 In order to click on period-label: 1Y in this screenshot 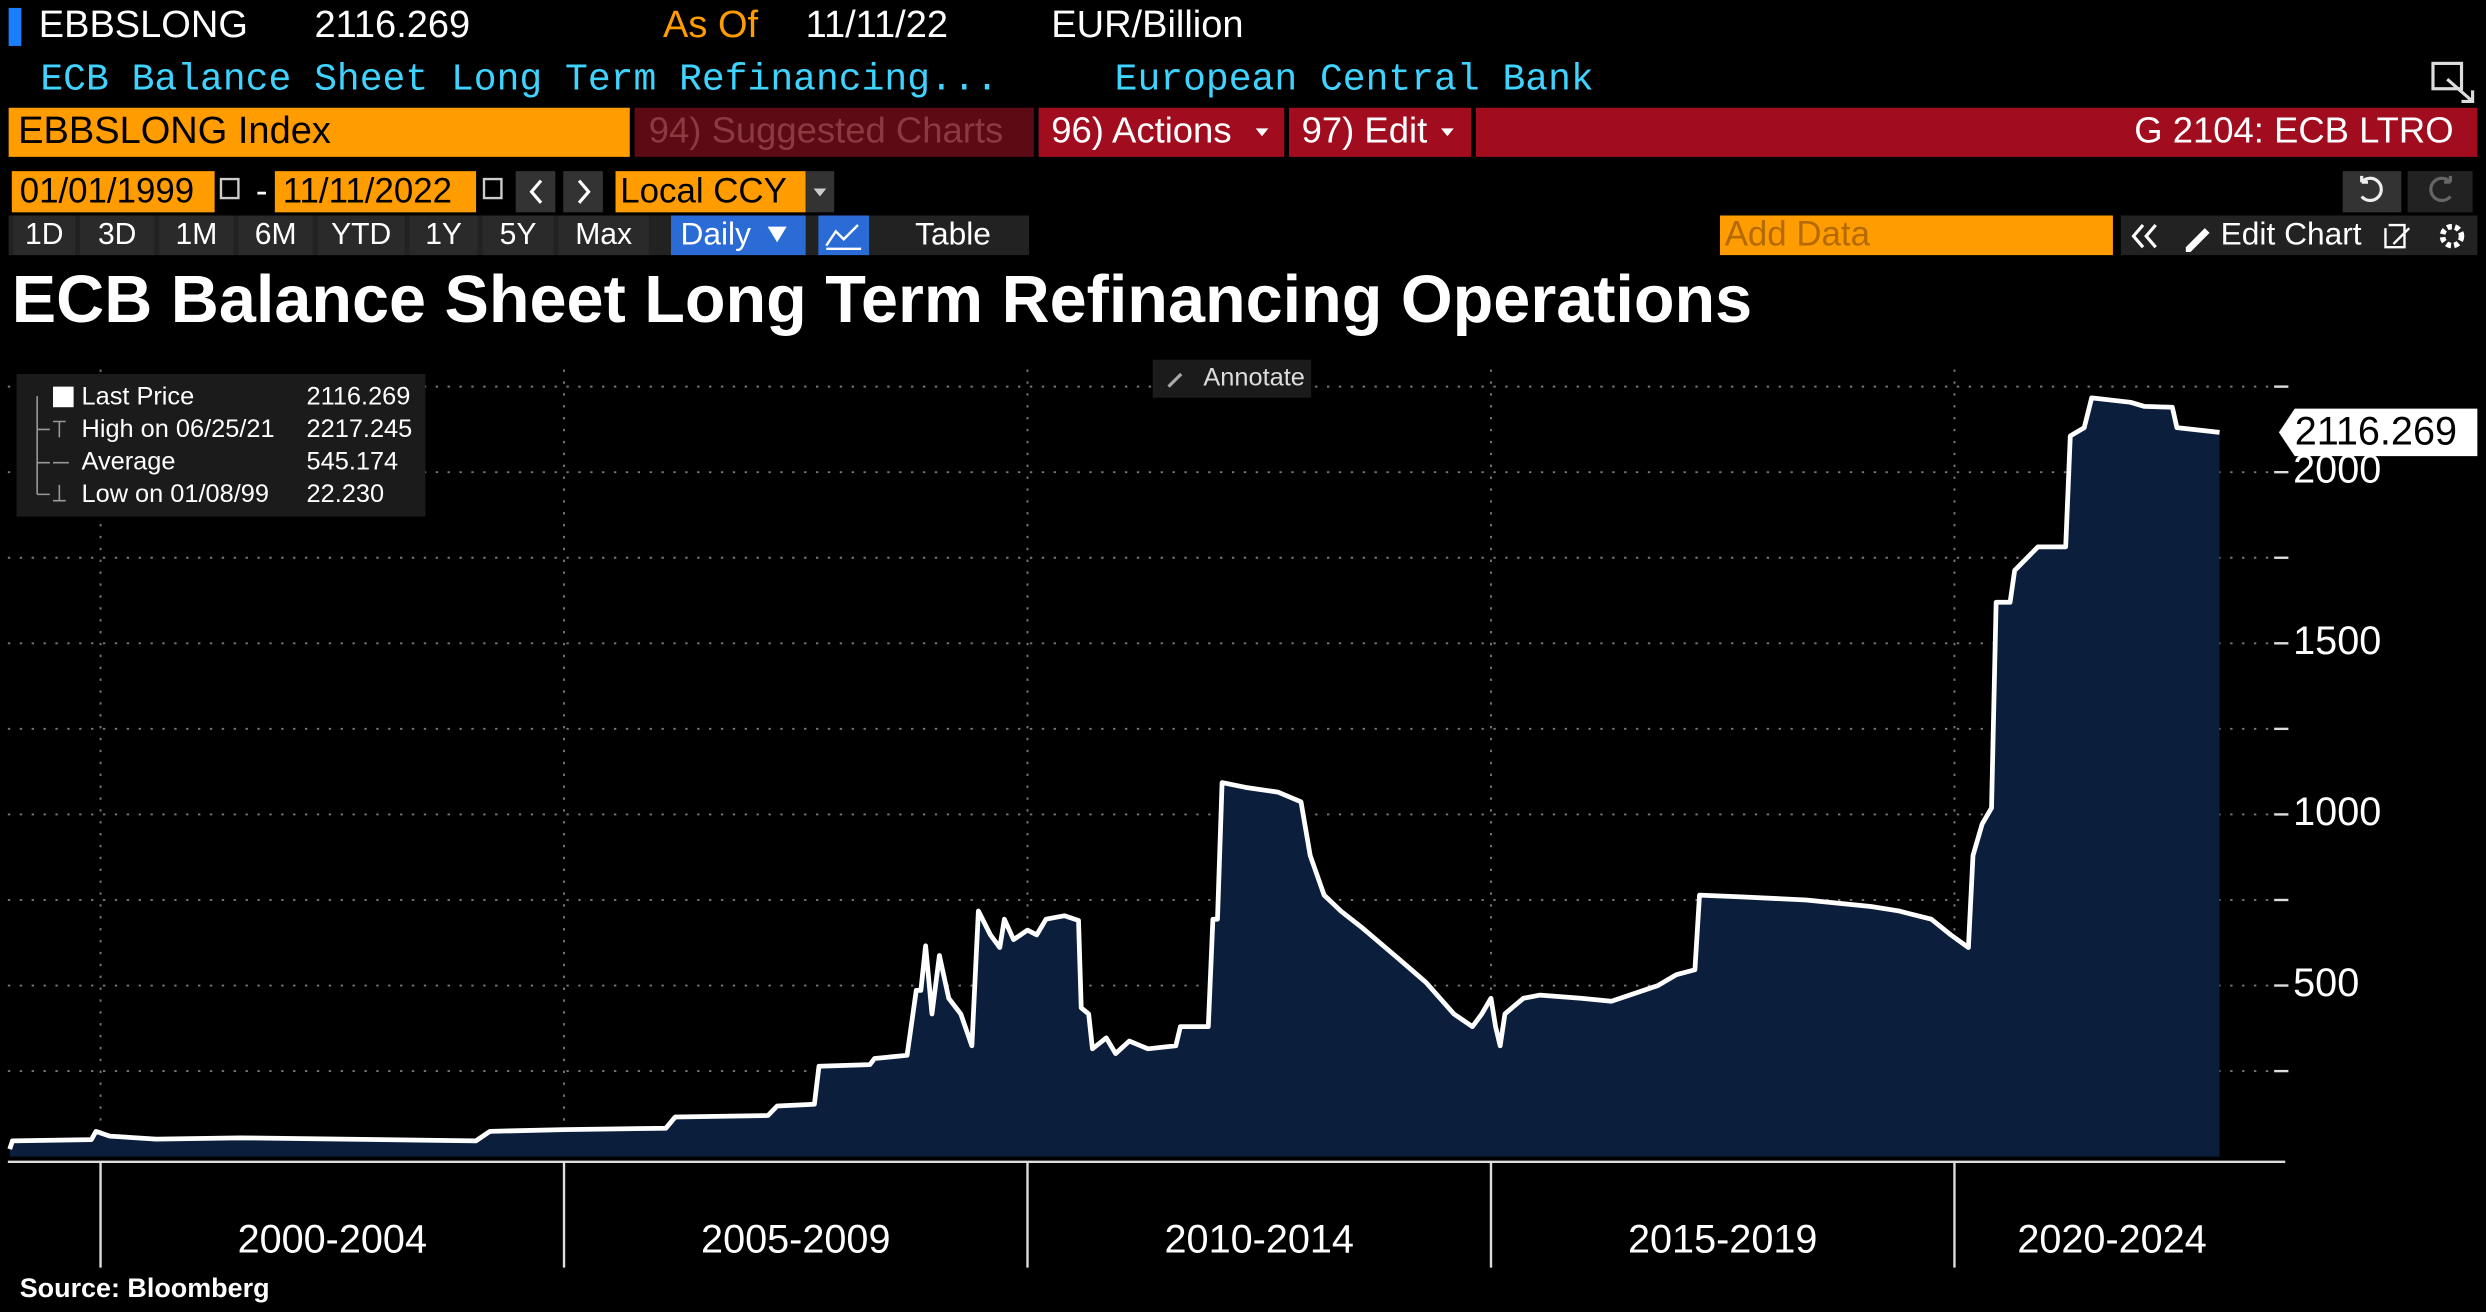, I will do `click(443, 234)`.